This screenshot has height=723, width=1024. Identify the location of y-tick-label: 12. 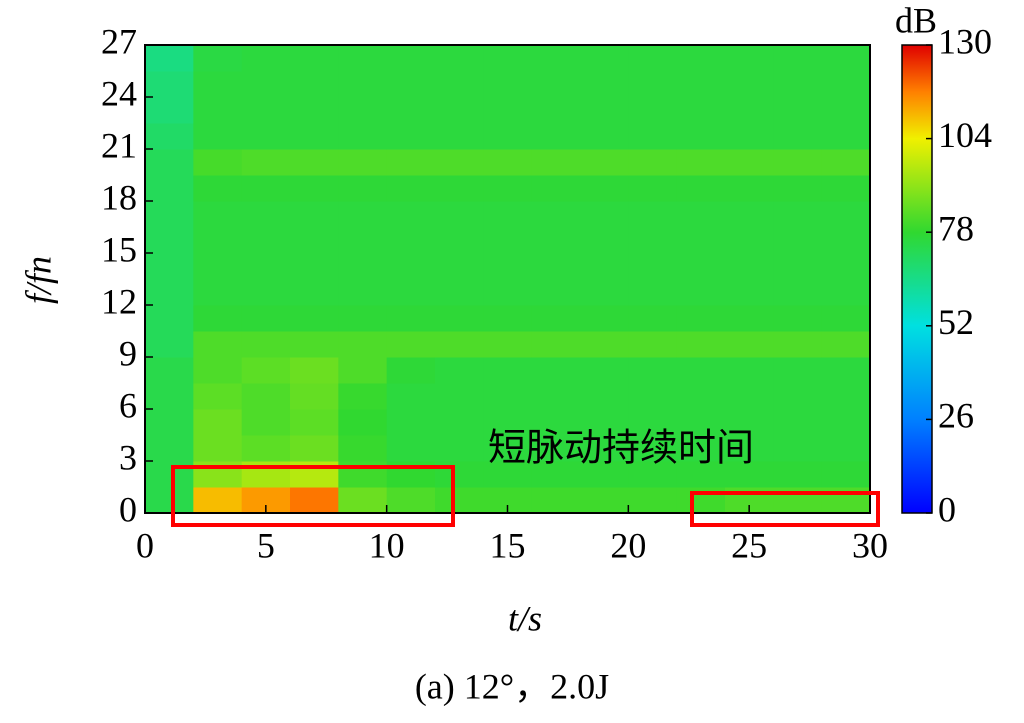
(119, 301).